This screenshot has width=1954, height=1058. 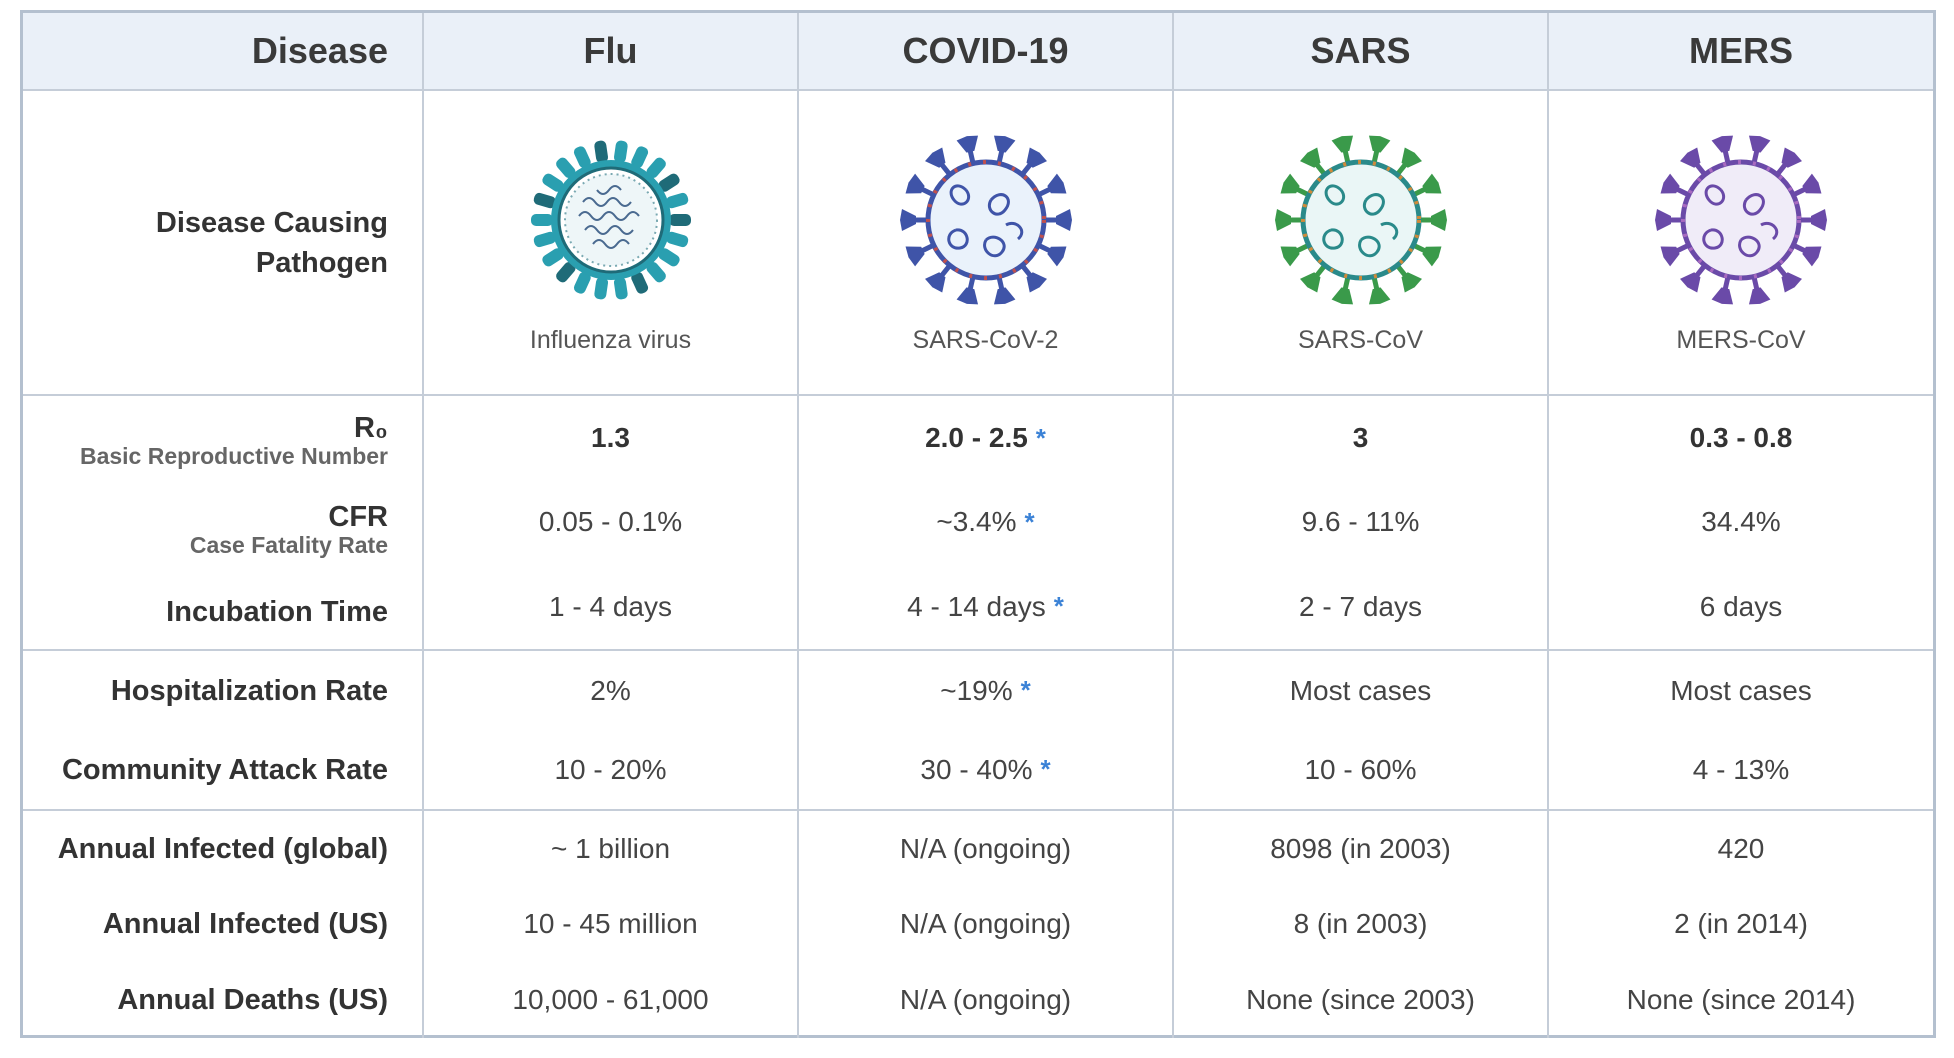 I want to click on covid-hospitalization-value: ~19%, so click(x=976, y=690).